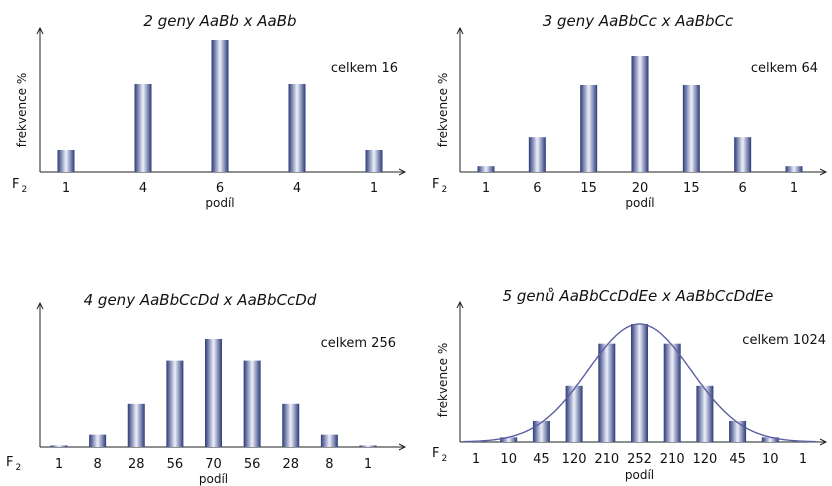 This screenshot has height=486, width=832. What do you see at coordinates (784, 340) in the screenshot?
I see `total-label: celkem 1024` at bounding box center [784, 340].